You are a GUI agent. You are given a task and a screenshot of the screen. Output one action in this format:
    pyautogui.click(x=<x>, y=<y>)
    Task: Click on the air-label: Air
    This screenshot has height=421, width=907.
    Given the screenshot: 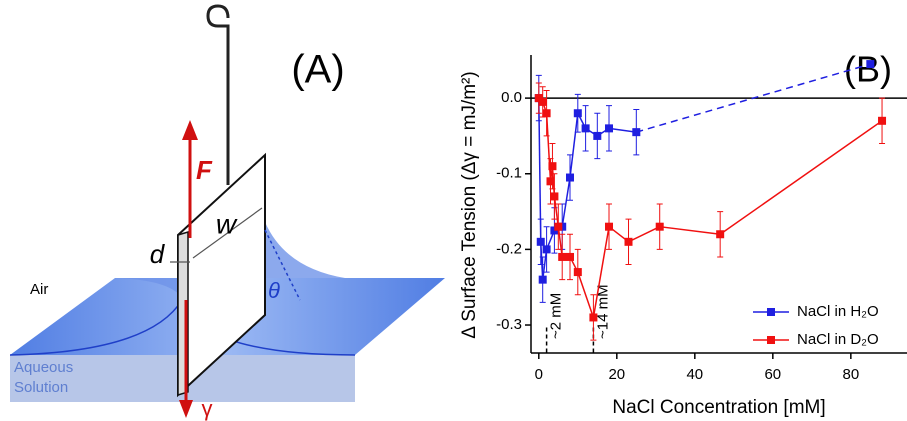 What is the action you would take?
    pyautogui.click(x=39, y=289)
    